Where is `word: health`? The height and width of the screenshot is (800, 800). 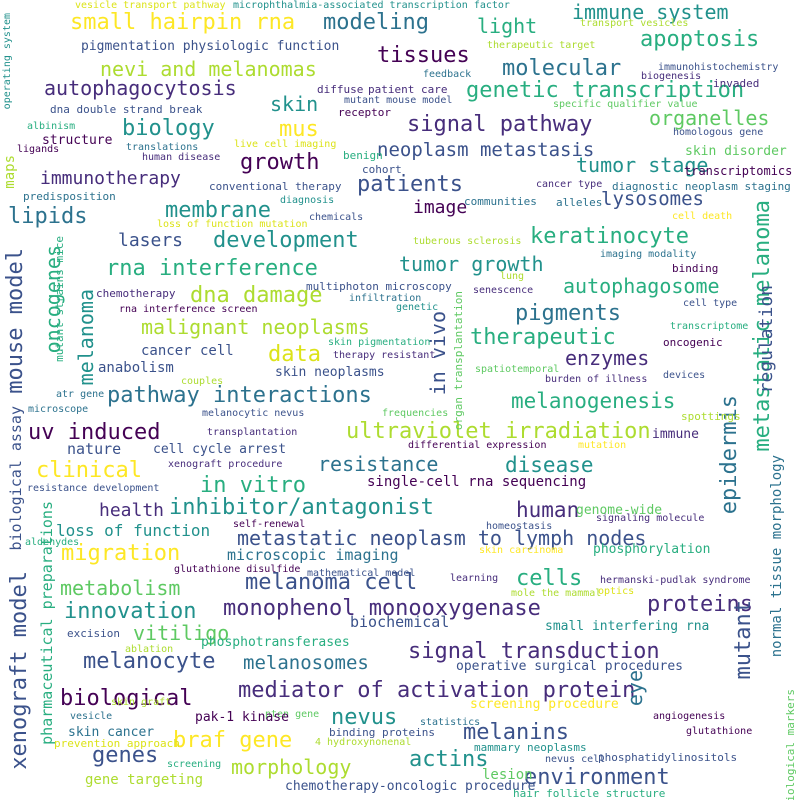
word: health is located at coordinates (132, 510).